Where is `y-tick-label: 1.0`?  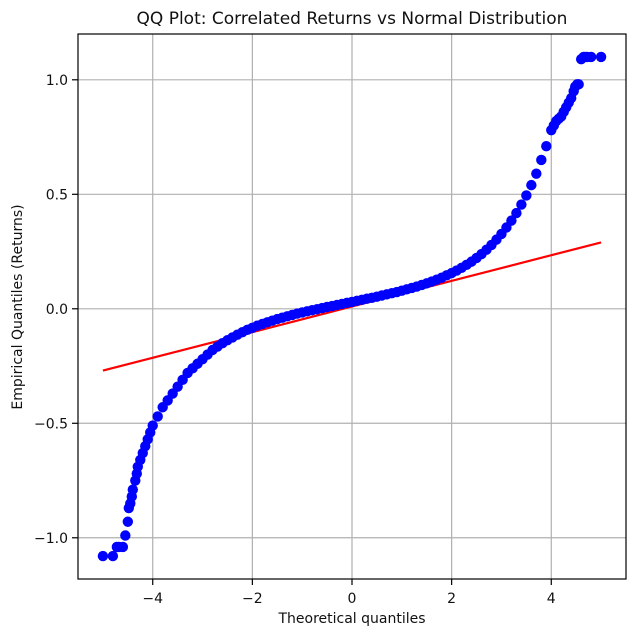
y-tick-label: 1.0 is located at coordinates (57, 81).